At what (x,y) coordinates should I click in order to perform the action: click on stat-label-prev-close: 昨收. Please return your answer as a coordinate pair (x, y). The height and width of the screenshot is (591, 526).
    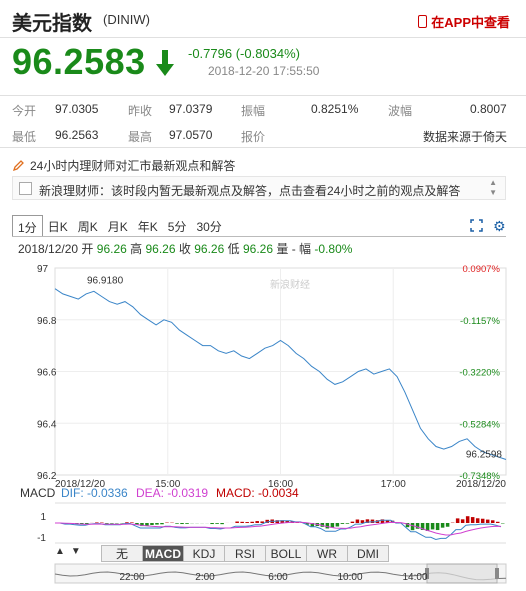
    Looking at the image, I should click on (140, 111).